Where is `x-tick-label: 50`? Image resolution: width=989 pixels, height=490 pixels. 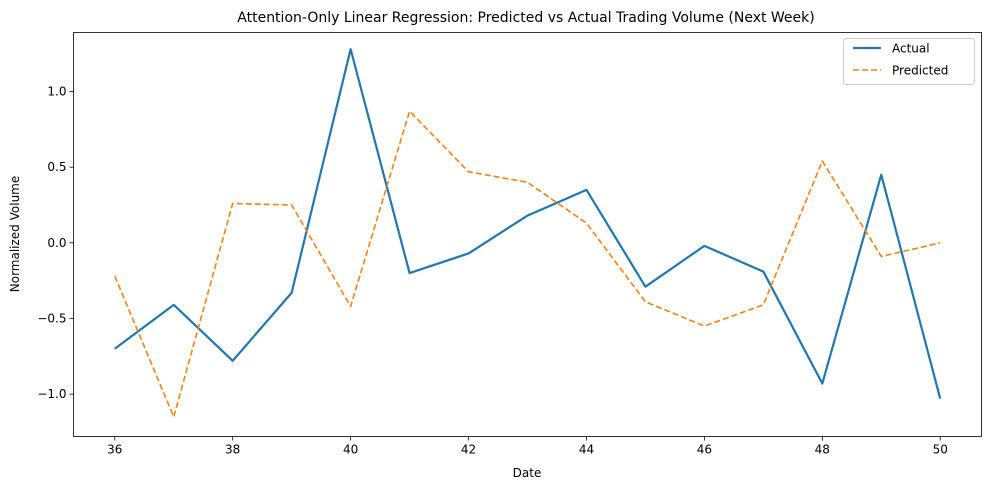 x-tick-label: 50 is located at coordinates (940, 450).